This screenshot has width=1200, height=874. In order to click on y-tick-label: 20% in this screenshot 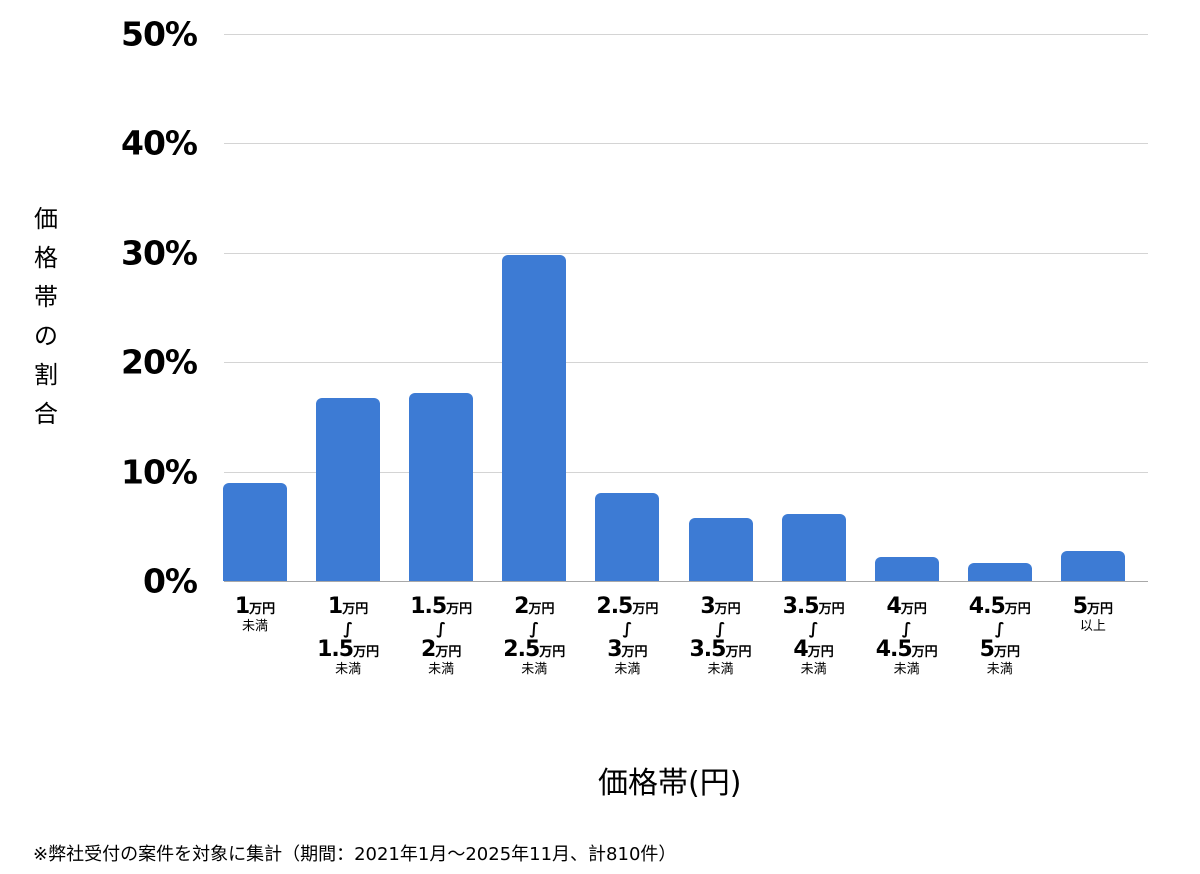, I will do `click(159, 362)`.